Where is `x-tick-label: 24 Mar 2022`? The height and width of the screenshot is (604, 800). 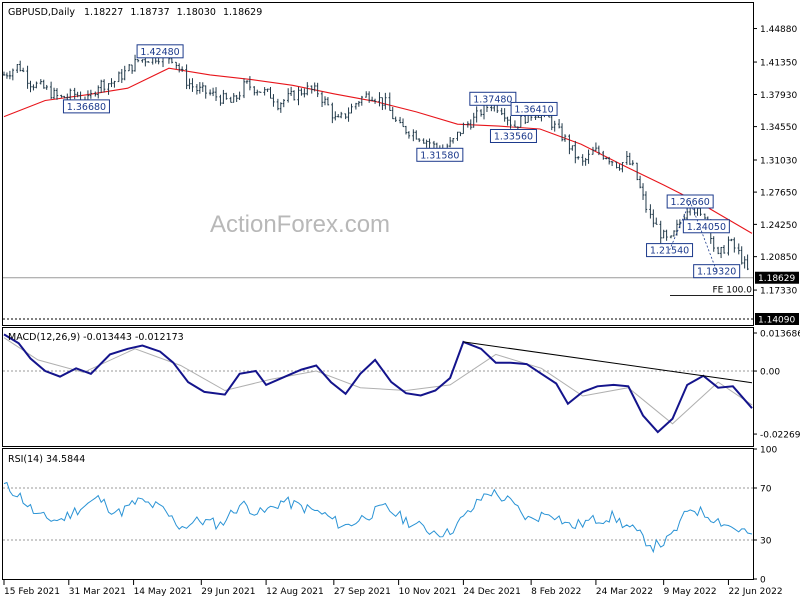
x-tick-label: 24 Mar 2022 is located at coordinates (624, 592).